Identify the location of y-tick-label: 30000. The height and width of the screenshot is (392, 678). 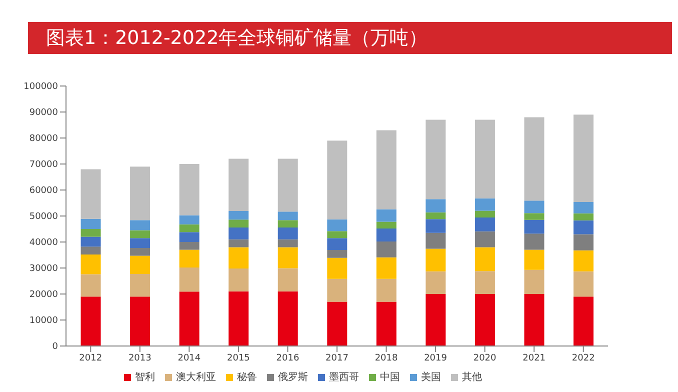
(43, 269).